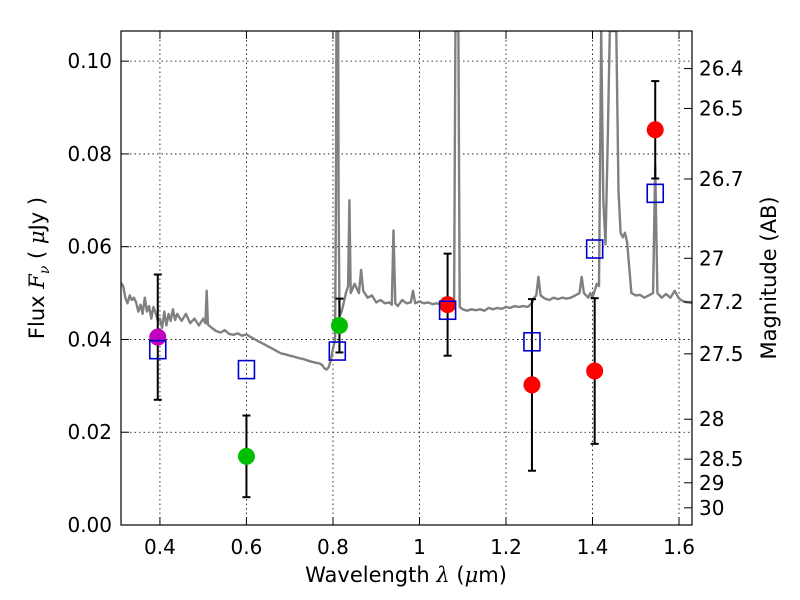 The image size is (800, 600). I want to click on x-tick-label: 1, so click(419, 547).